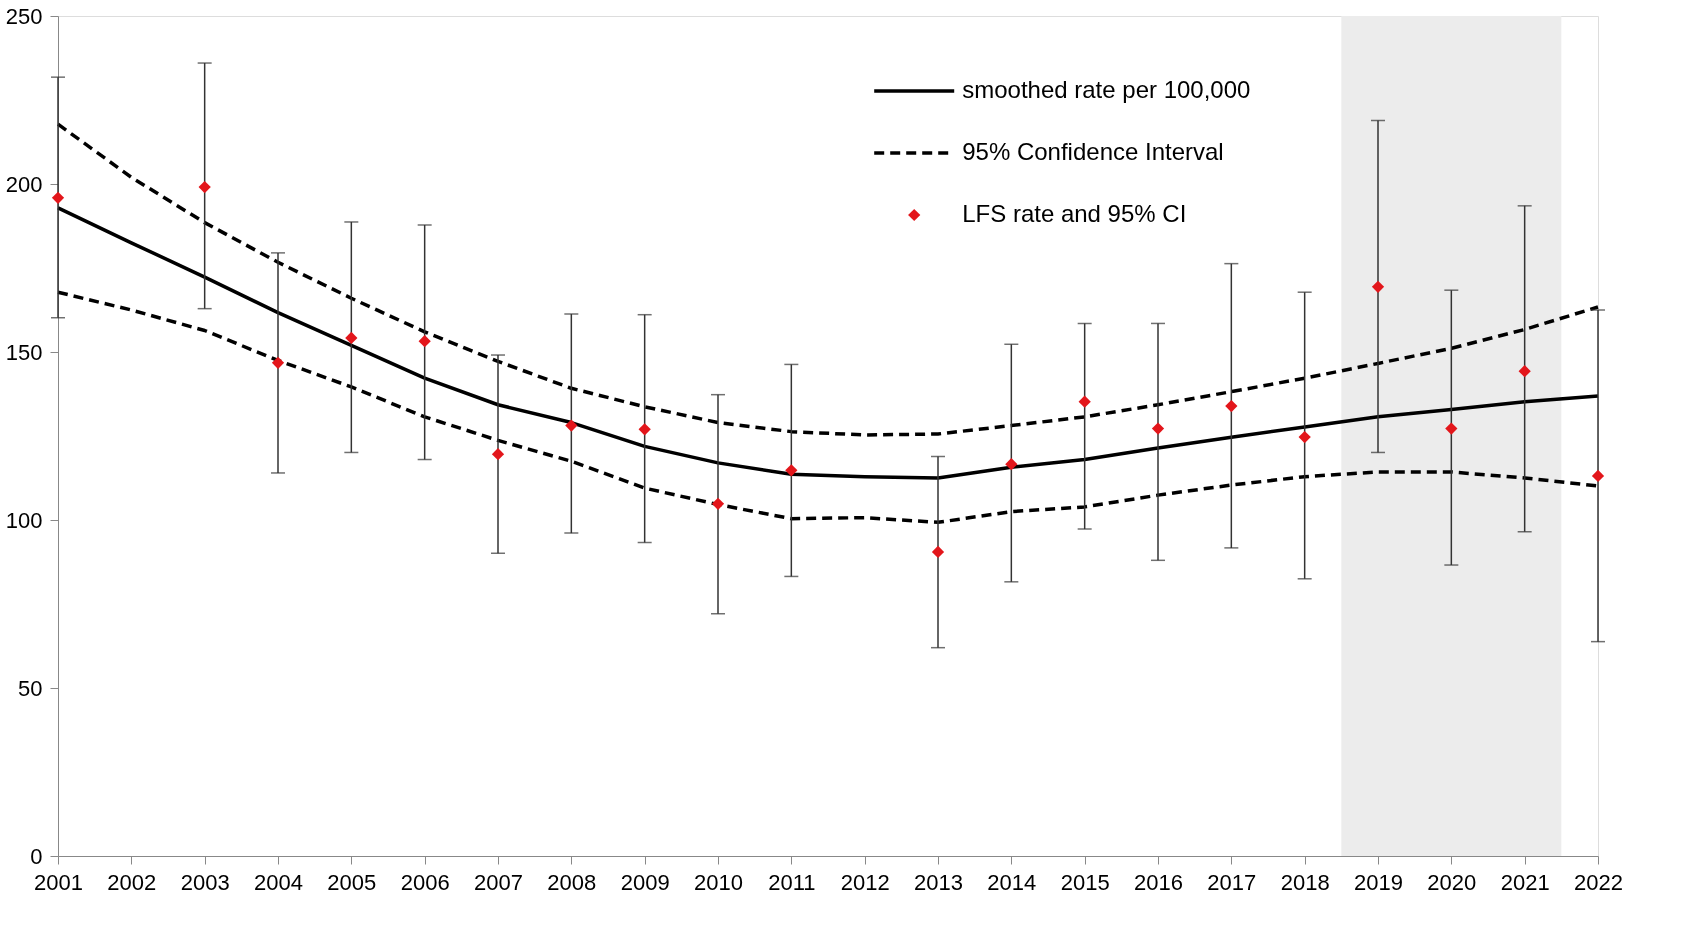  Describe the element at coordinates (30, 688) in the screenshot. I see `y-tick-label: 50` at that location.